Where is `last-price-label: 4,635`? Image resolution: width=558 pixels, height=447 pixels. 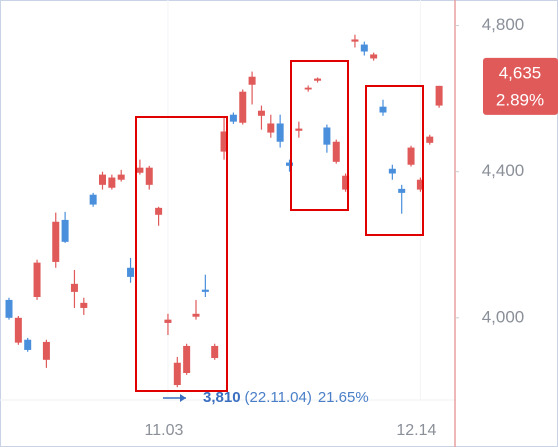 last-price-label: 4,635 is located at coordinates (520, 72).